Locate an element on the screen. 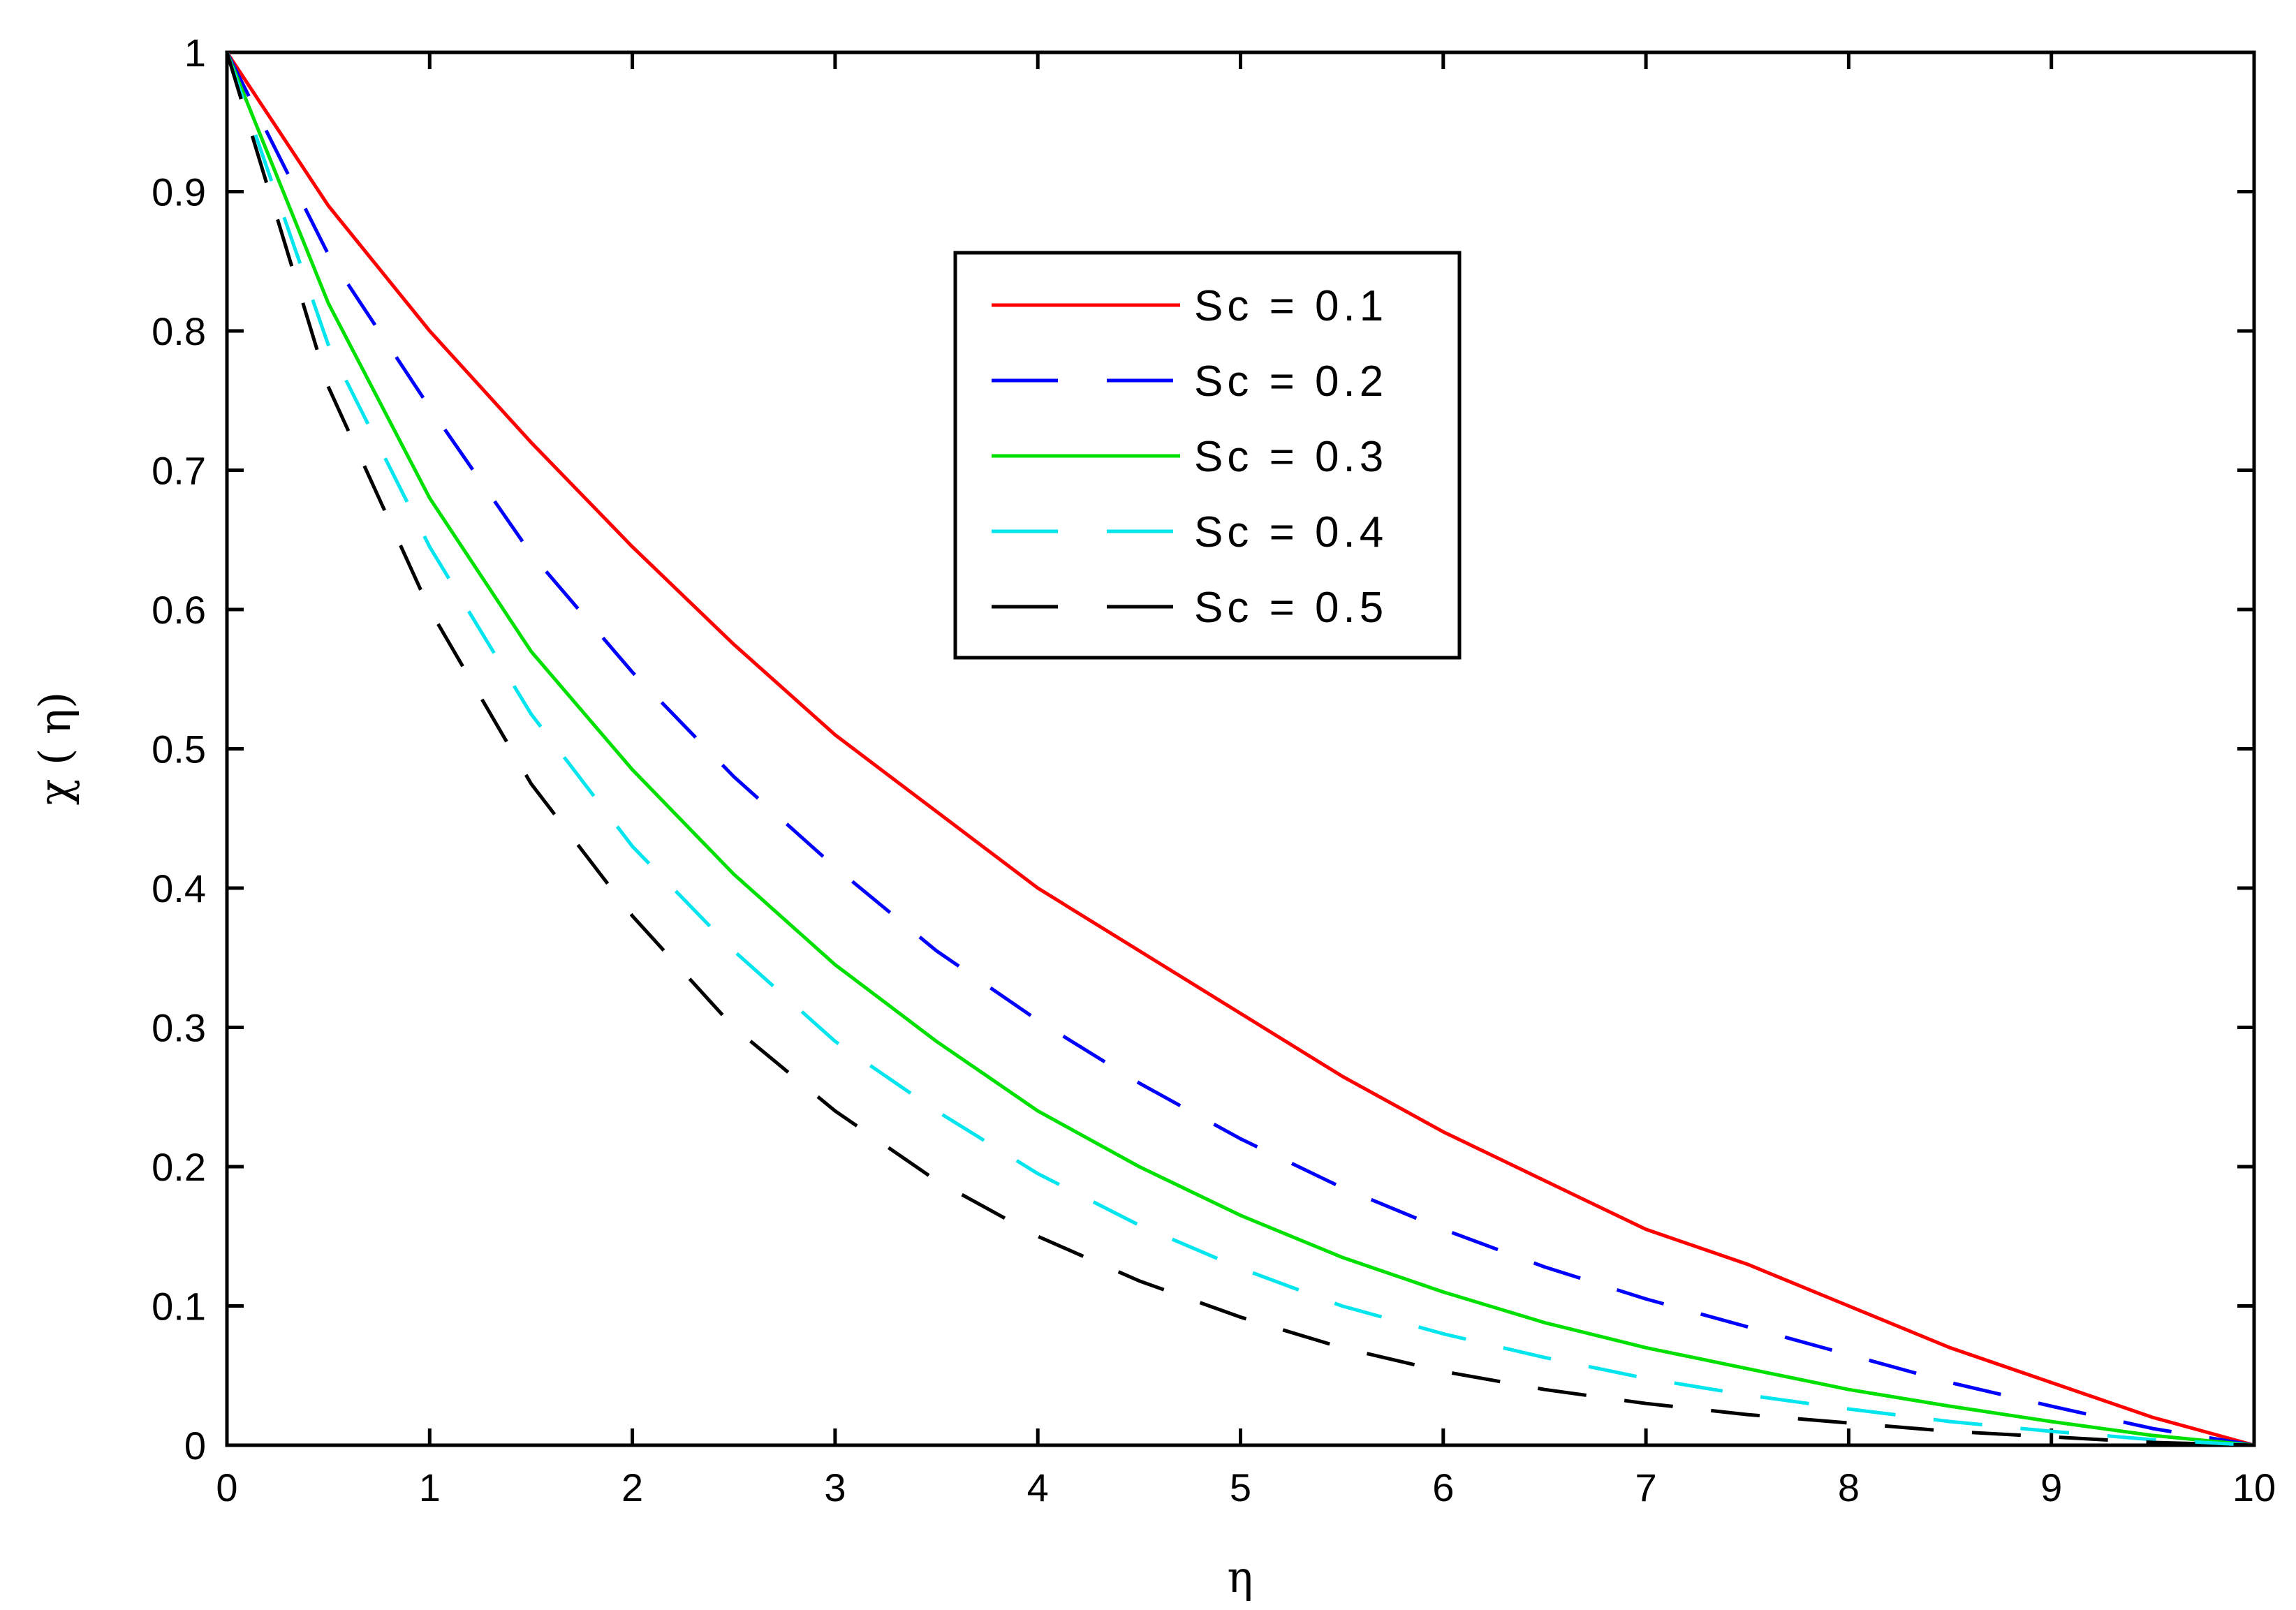 Image resolution: width=2296 pixels, height=1610 pixels. y-tick-label: 0.2 is located at coordinates (179, 1167).